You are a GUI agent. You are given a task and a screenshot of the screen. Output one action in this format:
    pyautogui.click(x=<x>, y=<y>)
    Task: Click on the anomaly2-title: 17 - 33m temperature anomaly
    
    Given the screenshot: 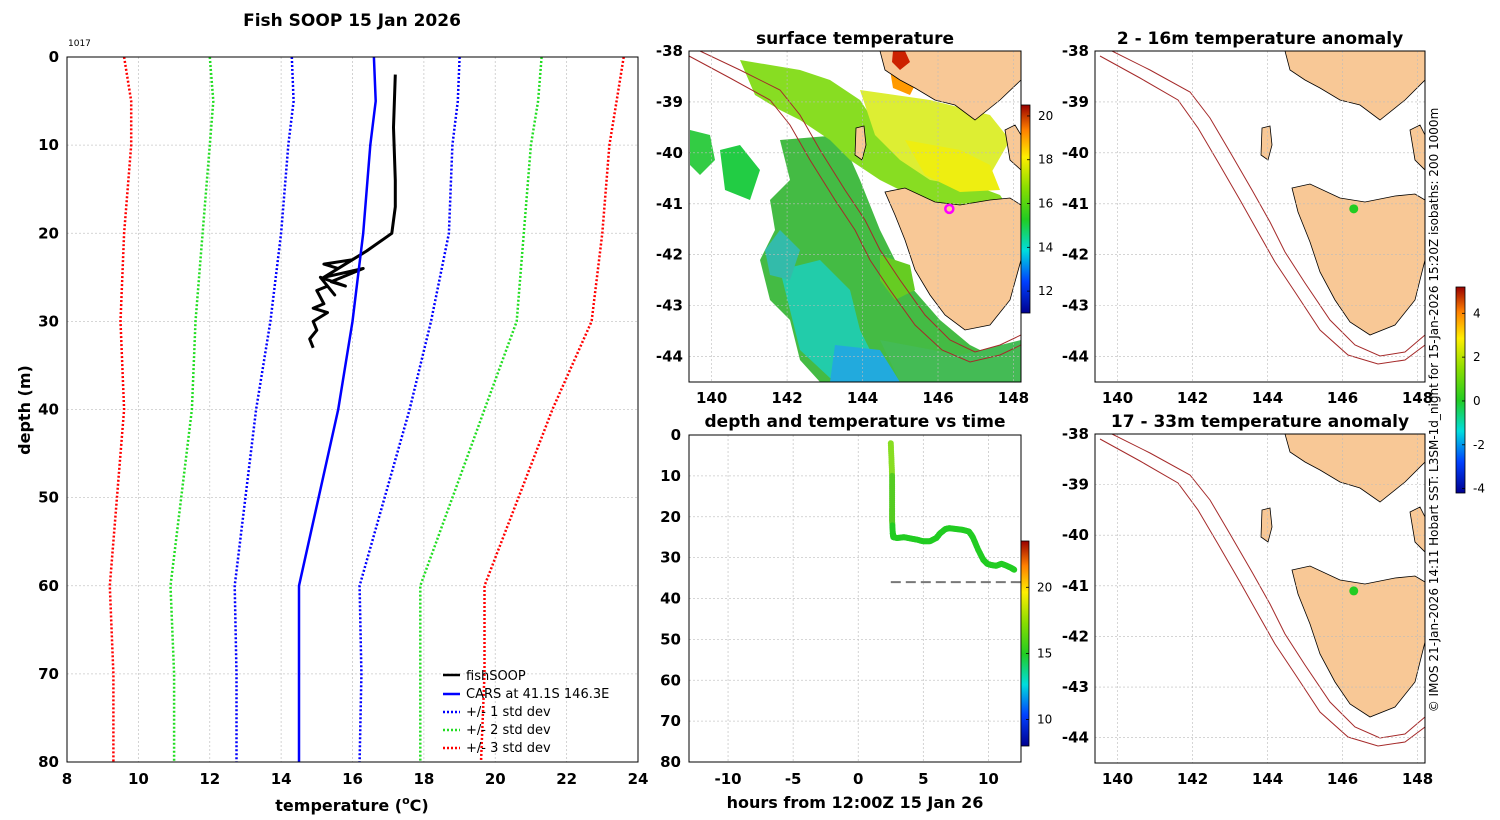 What is the action you would take?
    pyautogui.click(x=1260, y=422)
    